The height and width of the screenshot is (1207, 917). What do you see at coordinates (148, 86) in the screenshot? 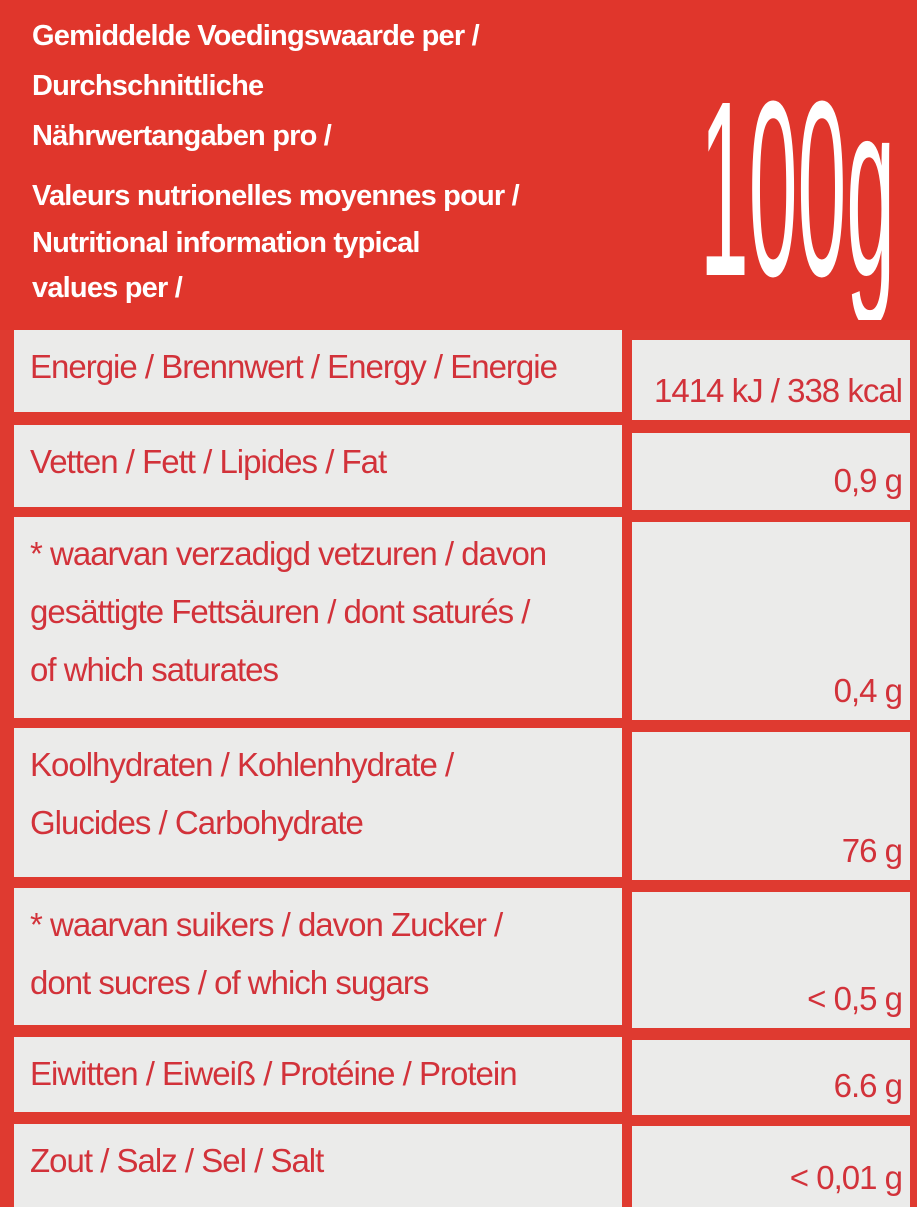
I see `header-line: Durchschnittliche` at bounding box center [148, 86].